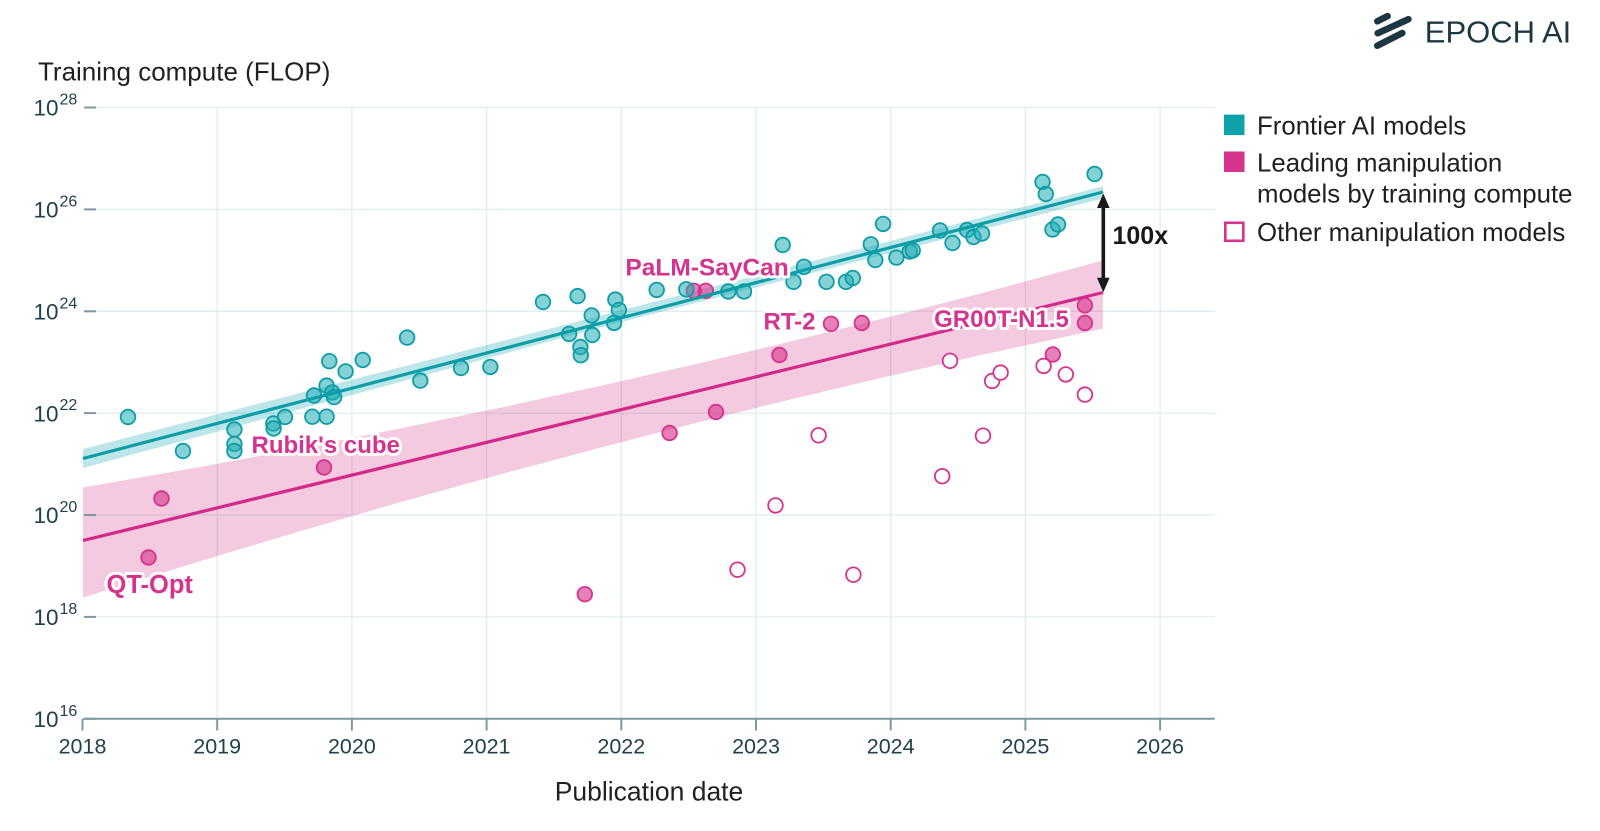 The height and width of the screenshot is (831, 1600). I want to click on svg-text: Other manipulation models, so click(1411, 233).